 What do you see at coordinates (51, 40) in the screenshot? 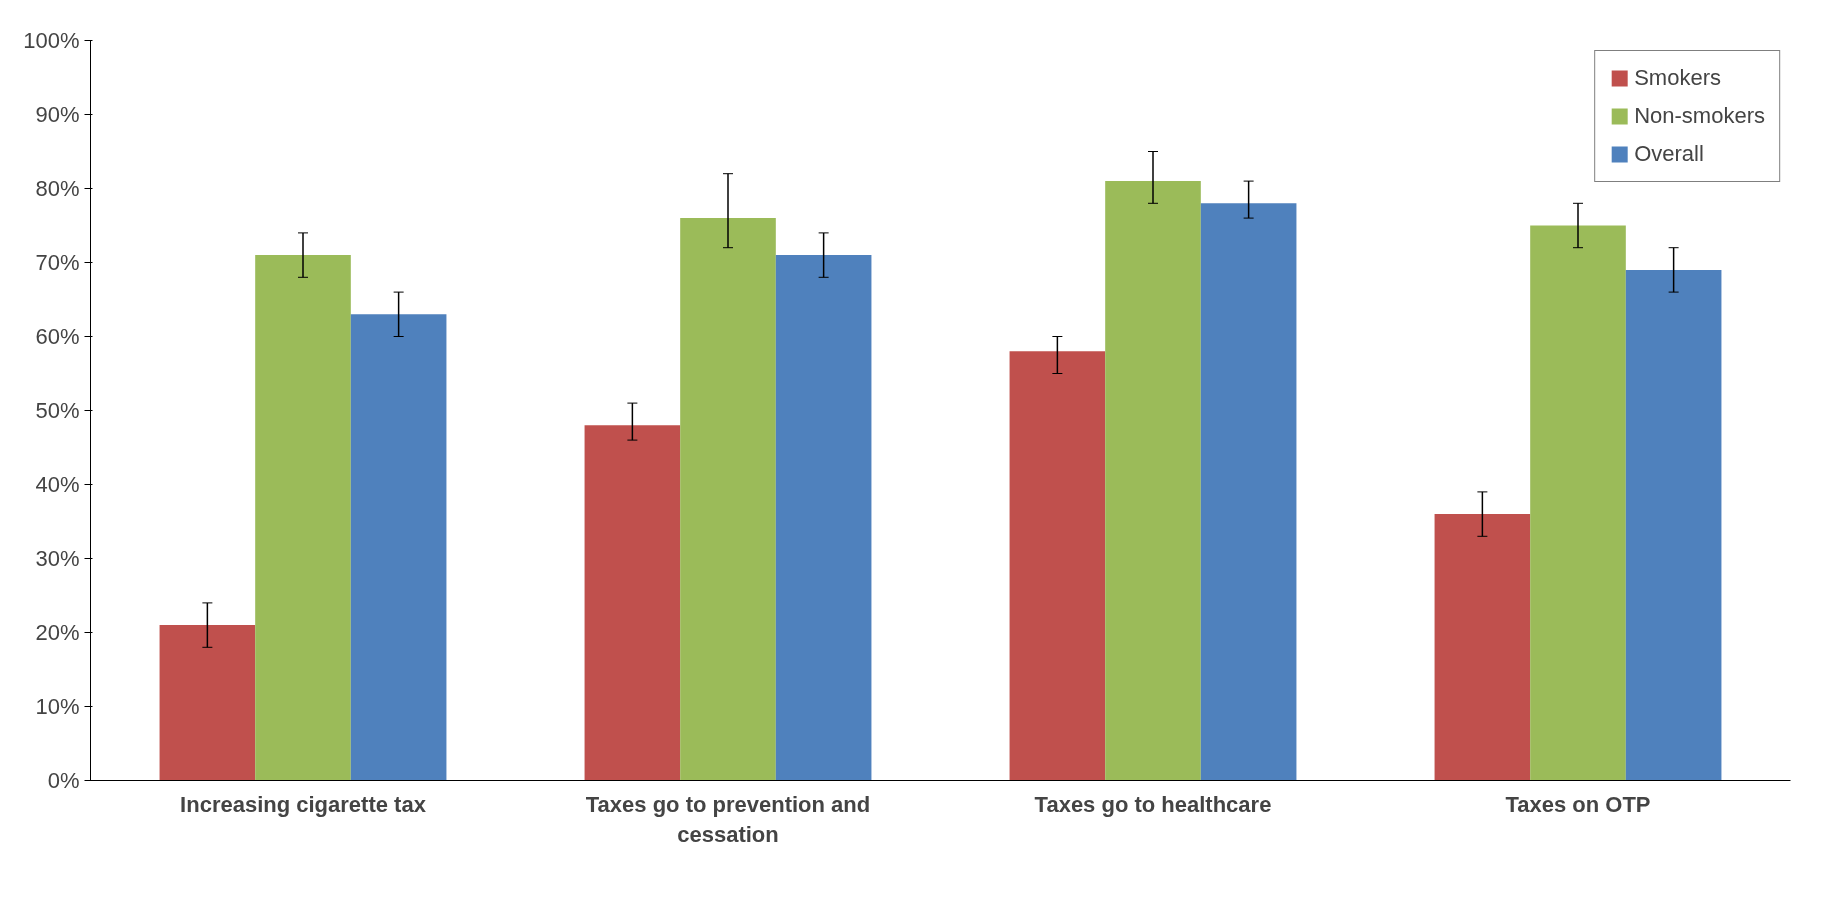
I see `y-tick-label: 100%` at bounding box center [51, 40].